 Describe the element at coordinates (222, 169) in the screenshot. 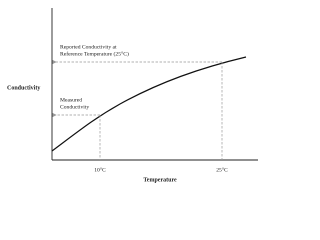

I see `x-label: 25°C` at that location.